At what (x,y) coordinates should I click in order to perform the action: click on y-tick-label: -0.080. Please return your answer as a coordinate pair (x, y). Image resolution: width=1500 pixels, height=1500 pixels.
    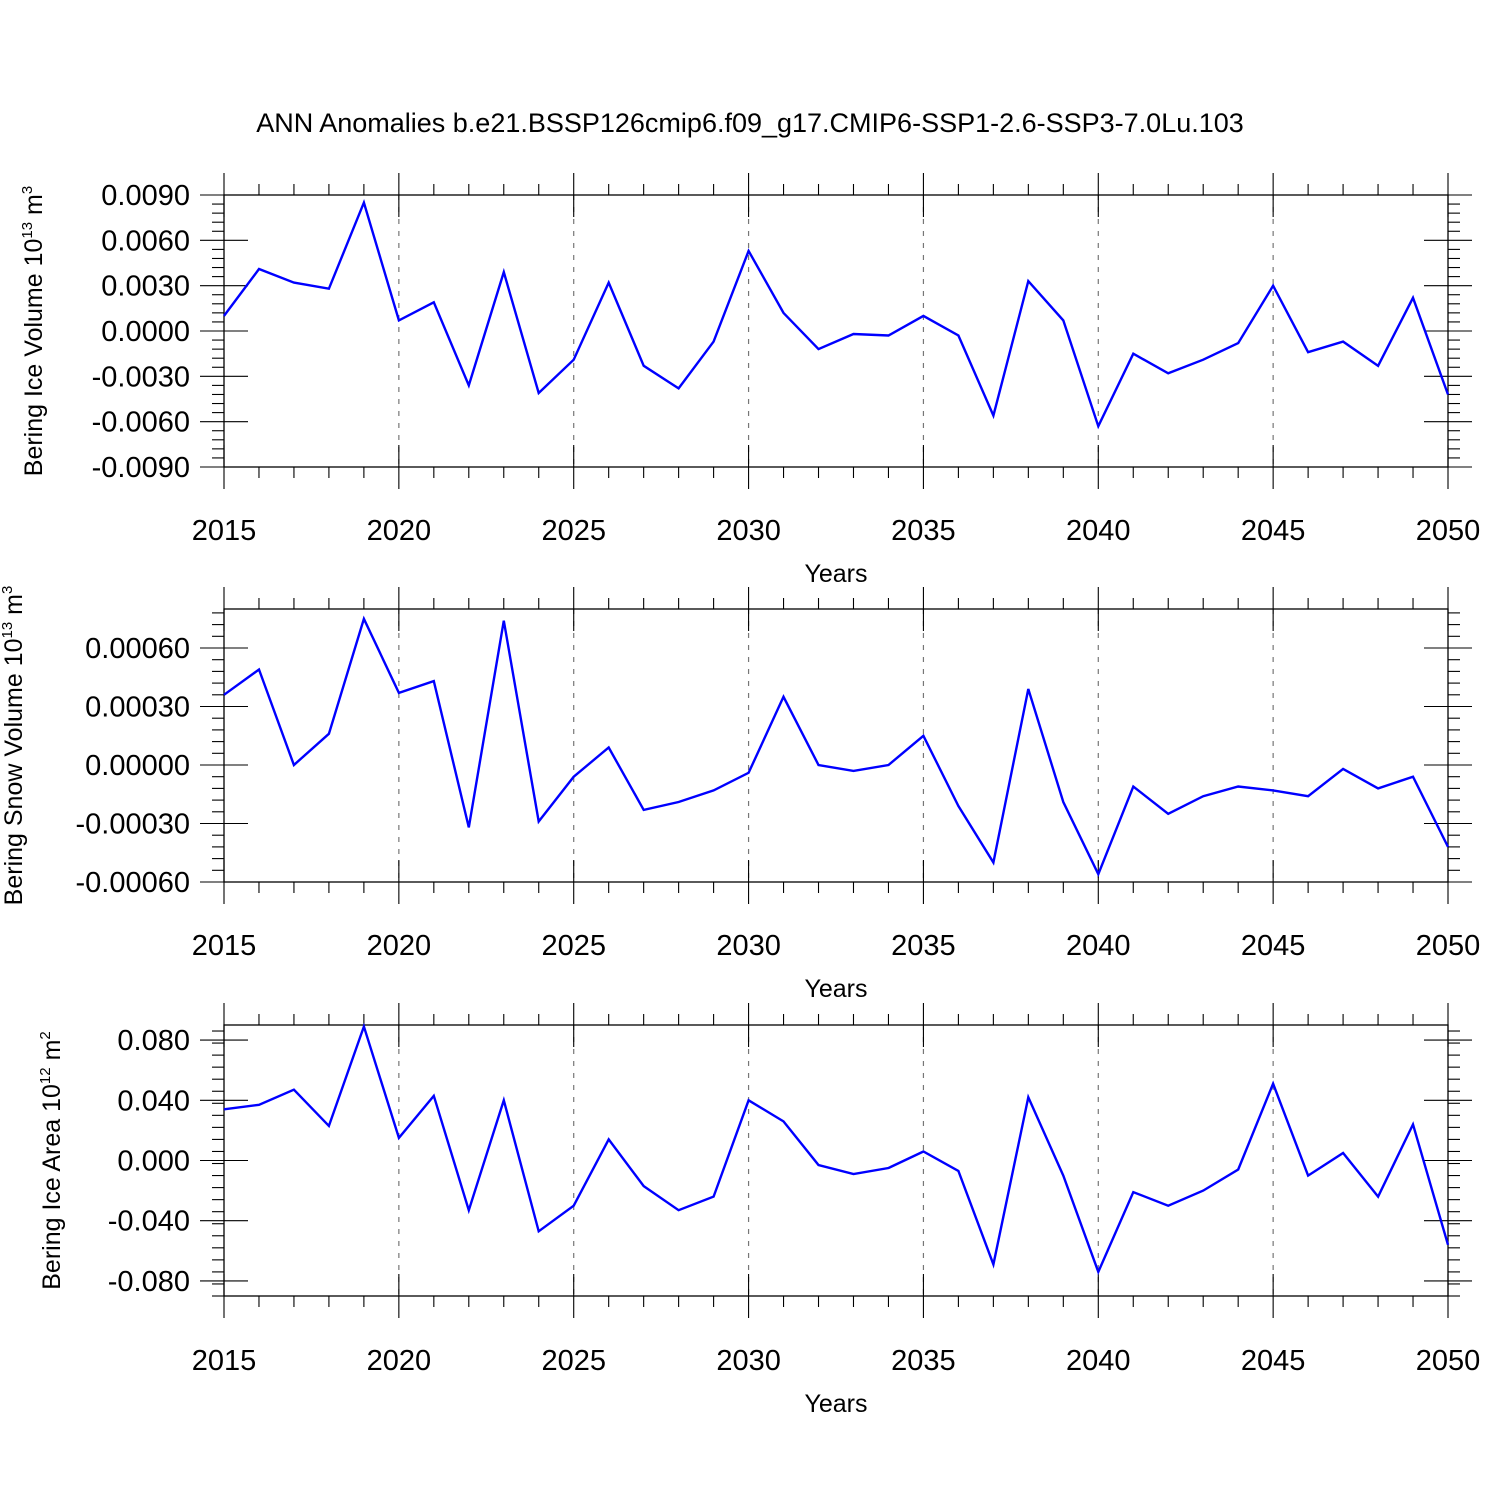
    Looking at the image, I should click on (149, 1282).